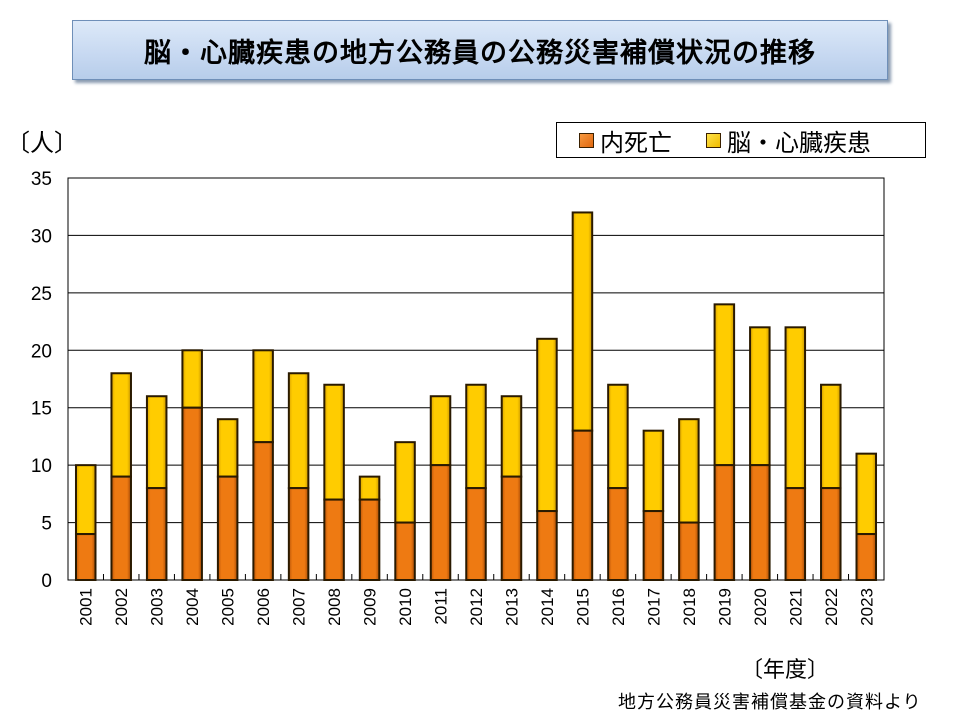 Image resolution: width=960 pixels, height=720 pixels. I want to click on y-axis-label: 〔人〕, so click(42, 143).